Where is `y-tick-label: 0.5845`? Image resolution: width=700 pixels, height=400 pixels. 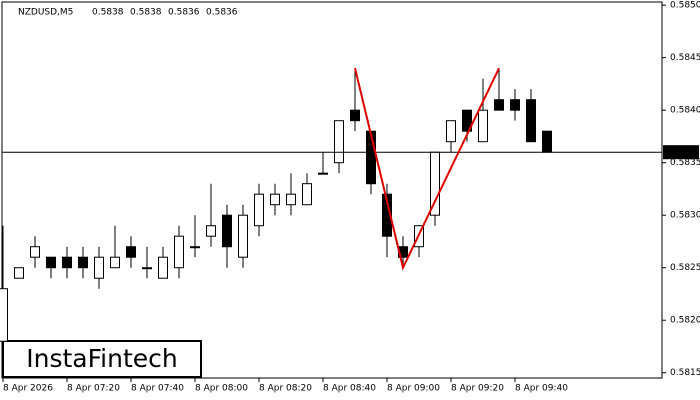 y-tick-label: 0.5845 is located at coordinates (685, 58).